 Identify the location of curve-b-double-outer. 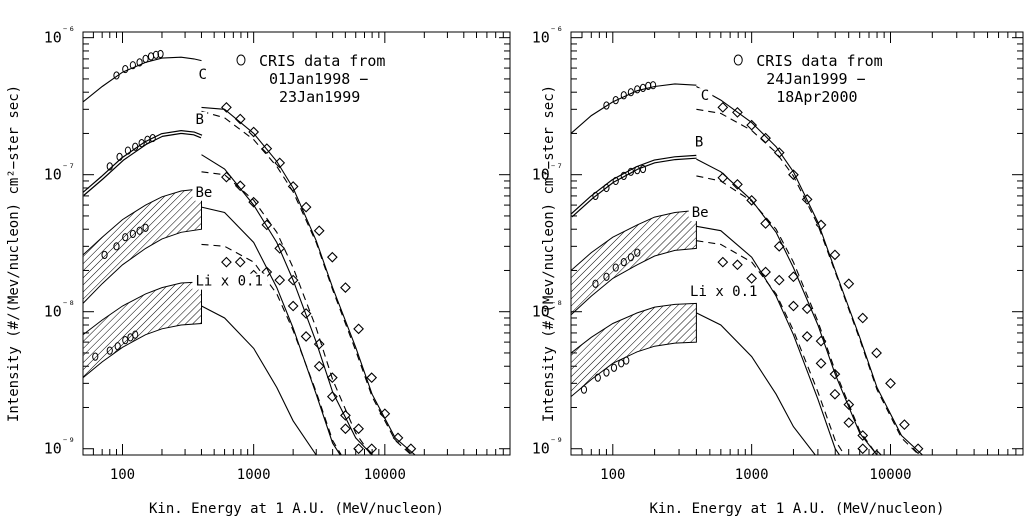
(634, 186).